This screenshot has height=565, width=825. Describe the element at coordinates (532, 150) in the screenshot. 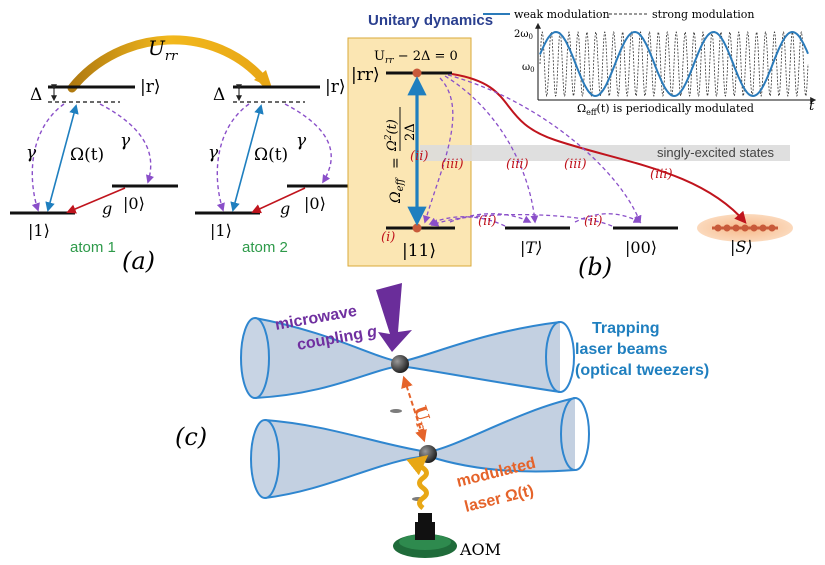

I see `decay-paths` at that location.